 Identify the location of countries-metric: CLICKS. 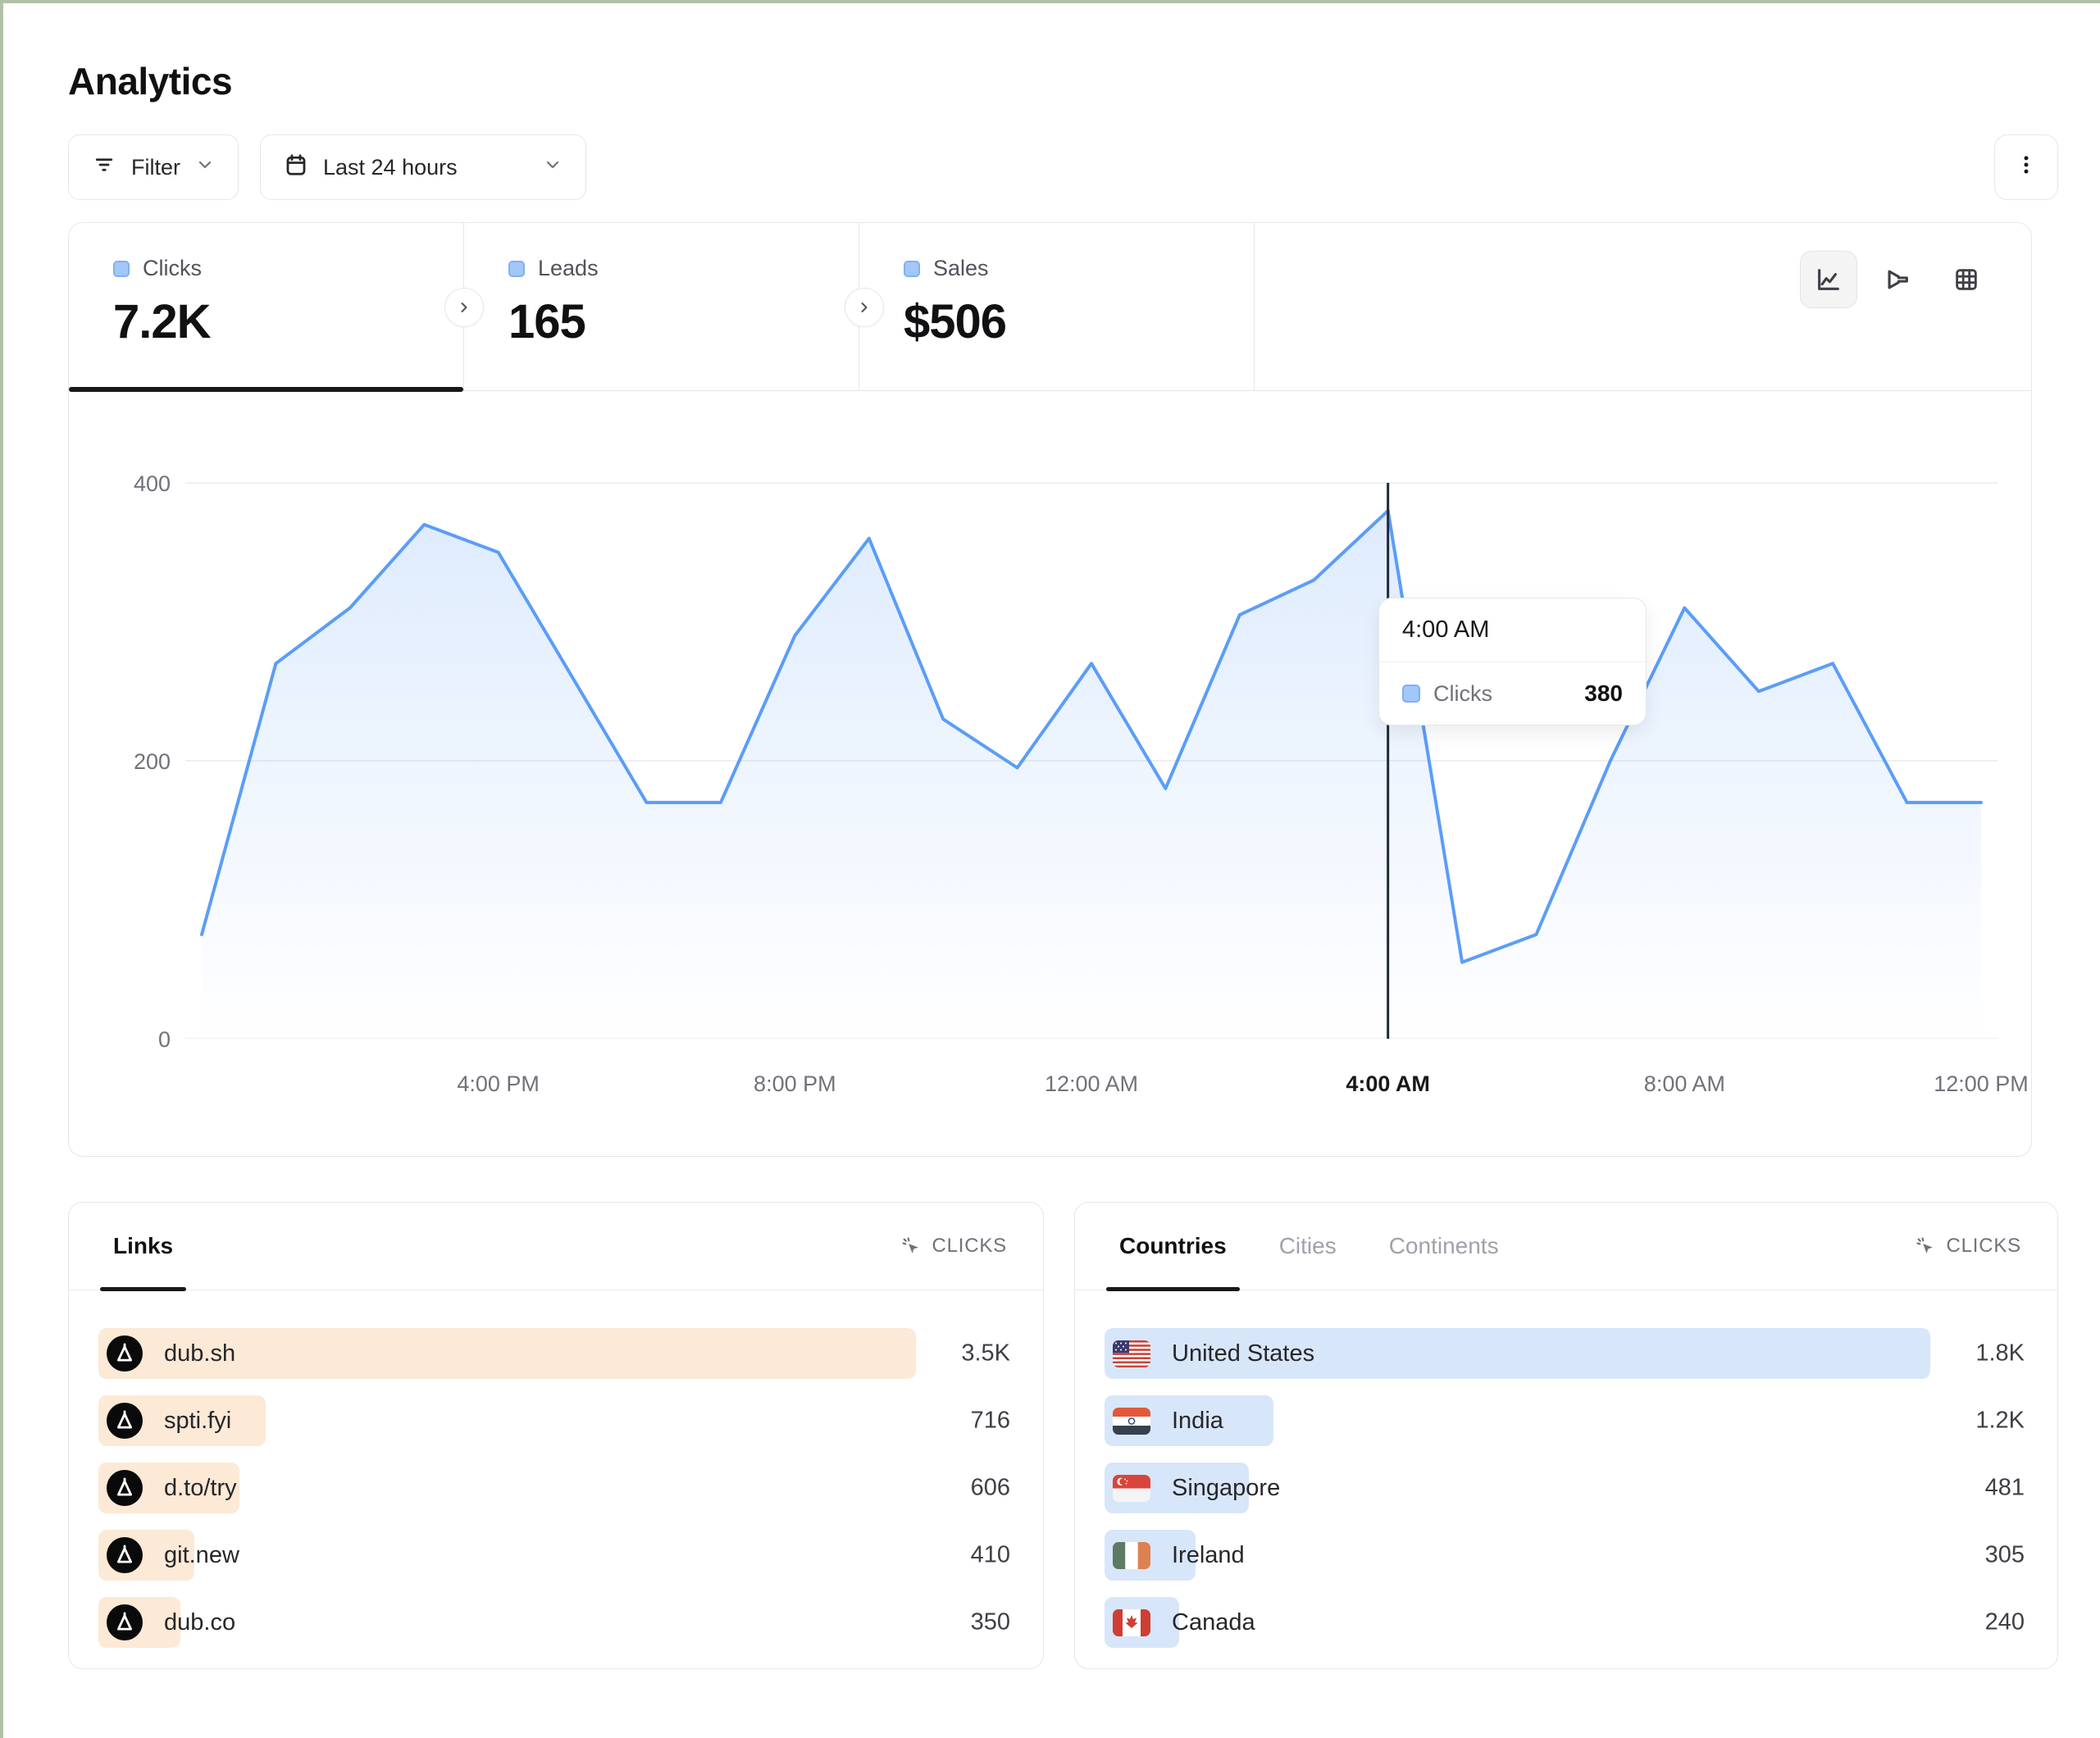
(1968, 1246).